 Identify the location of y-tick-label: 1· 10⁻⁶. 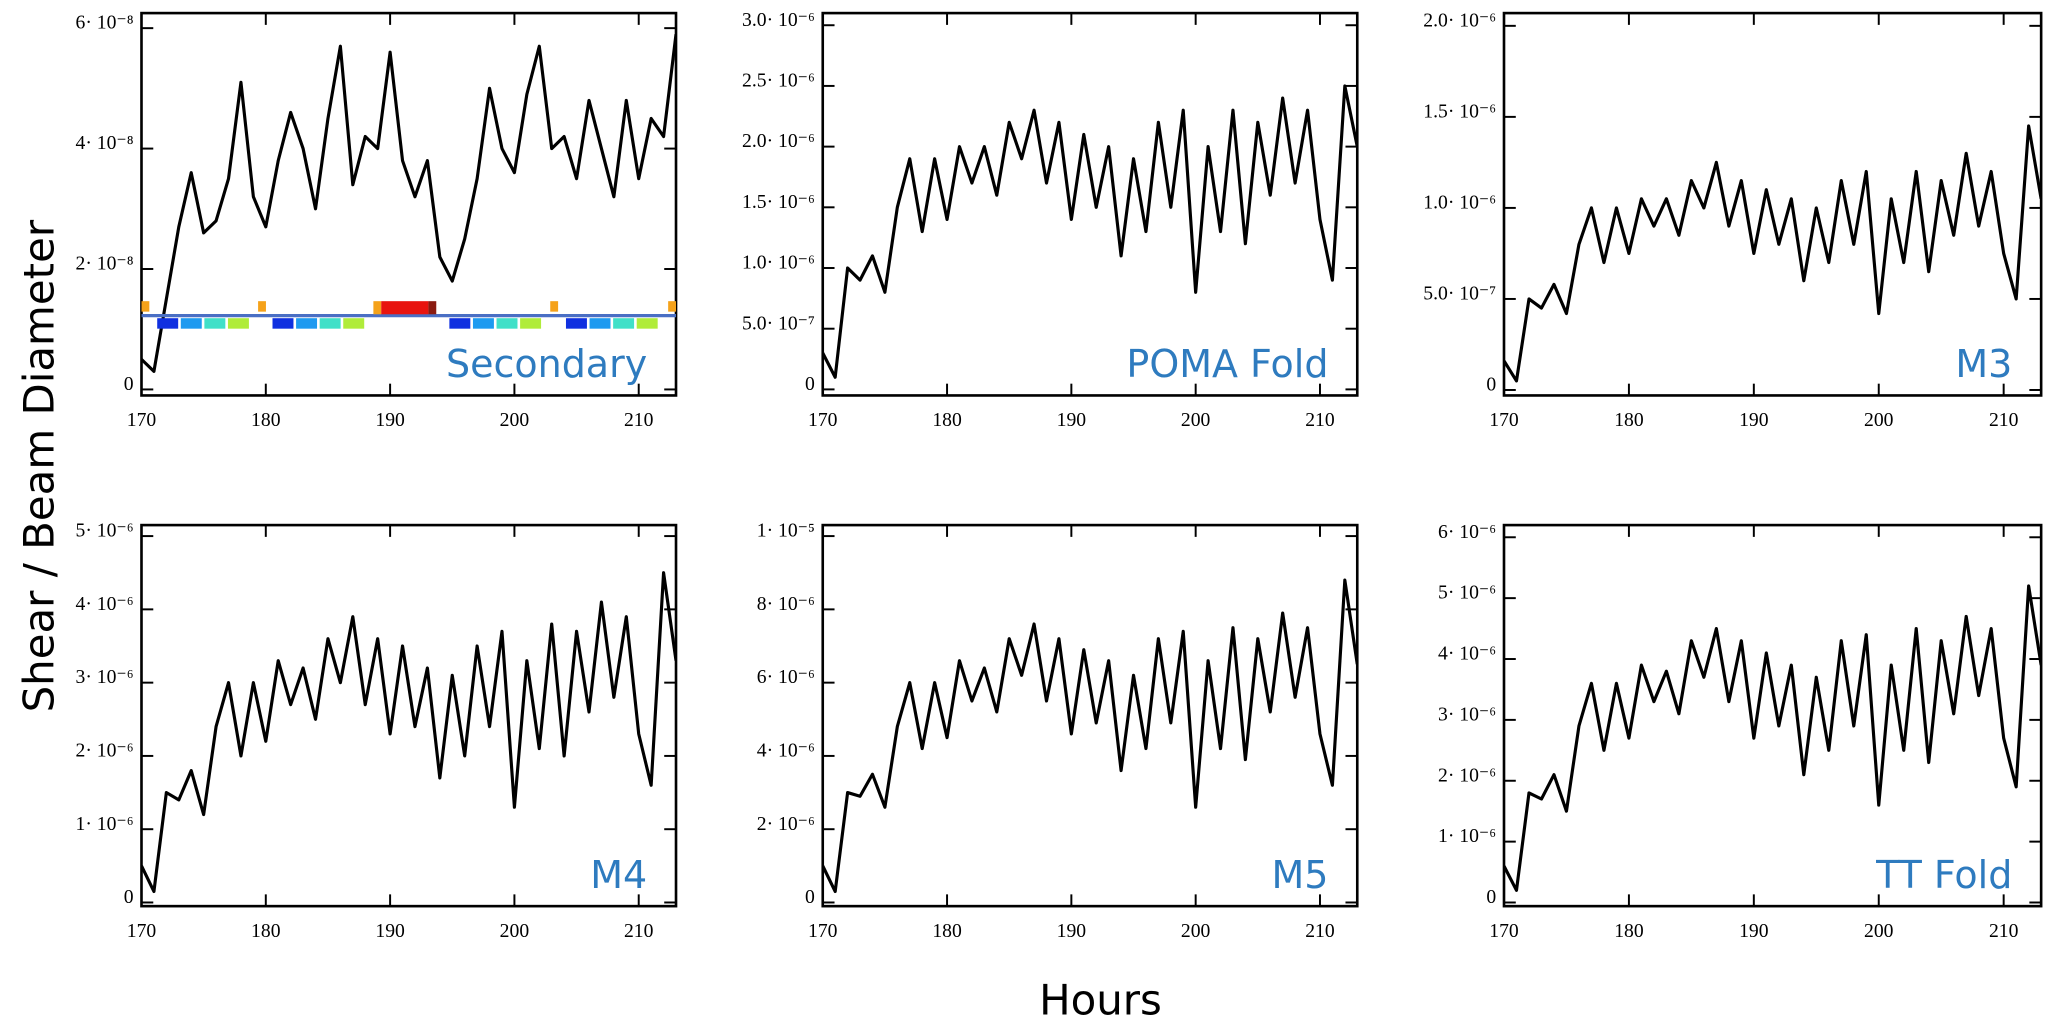
(105, 824).